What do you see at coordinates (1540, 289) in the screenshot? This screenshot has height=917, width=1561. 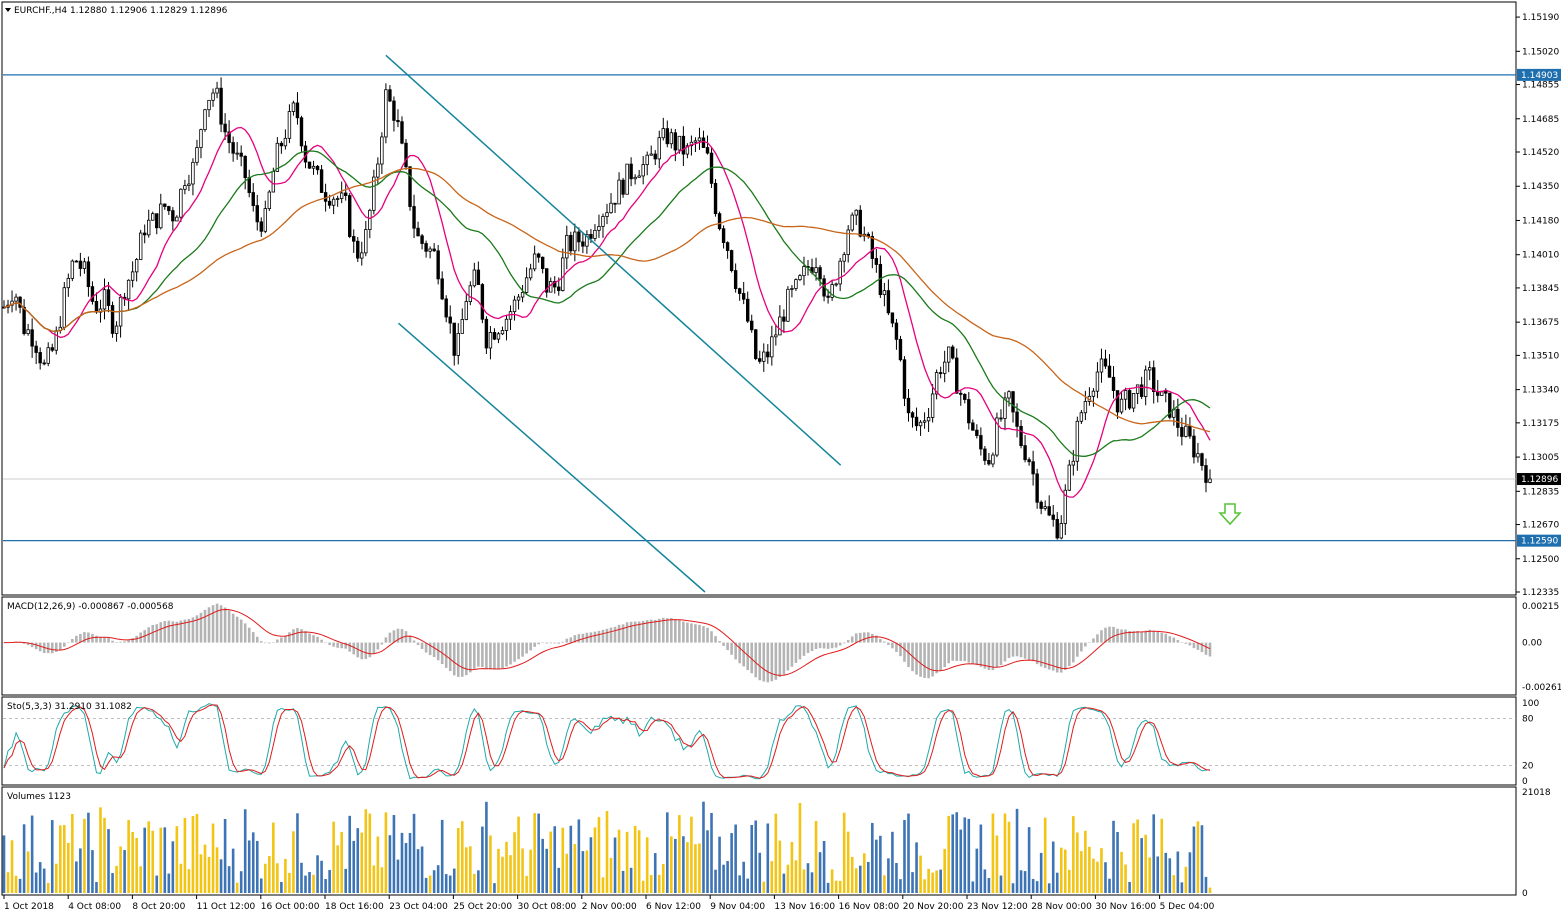 I see `price-tick-label: 1.13845` at bounding box center [1540, 289].